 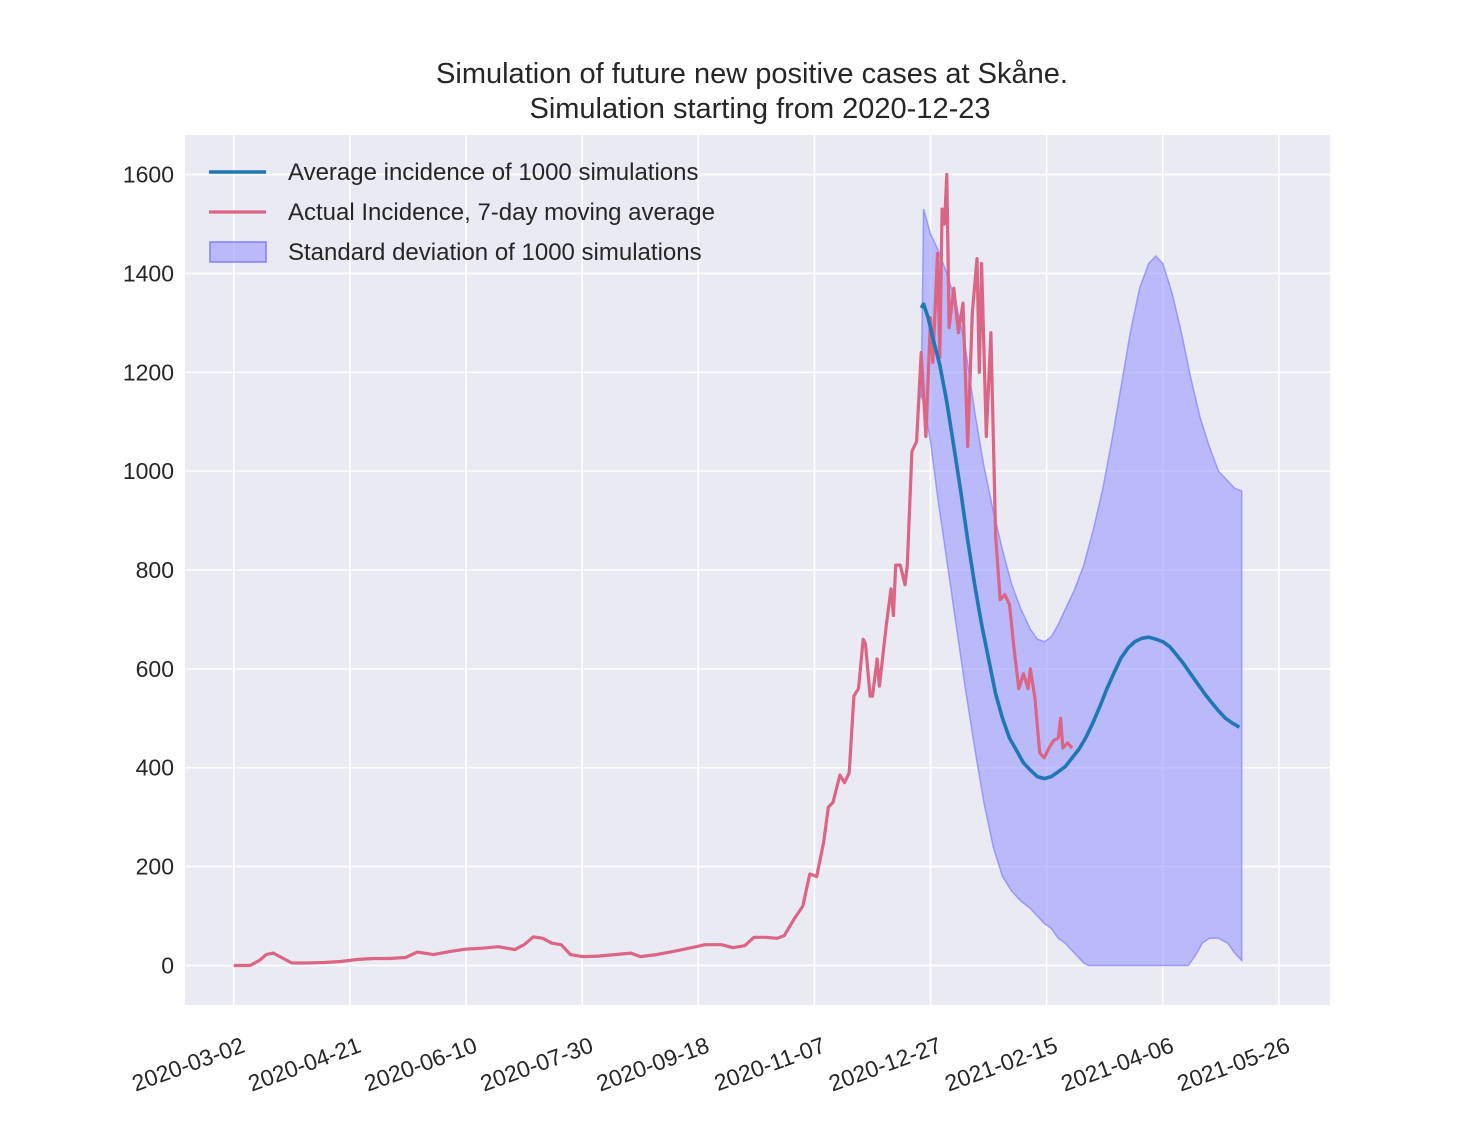 I want to click on chart-title-line2: Simulation starting from 2020-12-23, so click(x=759, y=109).